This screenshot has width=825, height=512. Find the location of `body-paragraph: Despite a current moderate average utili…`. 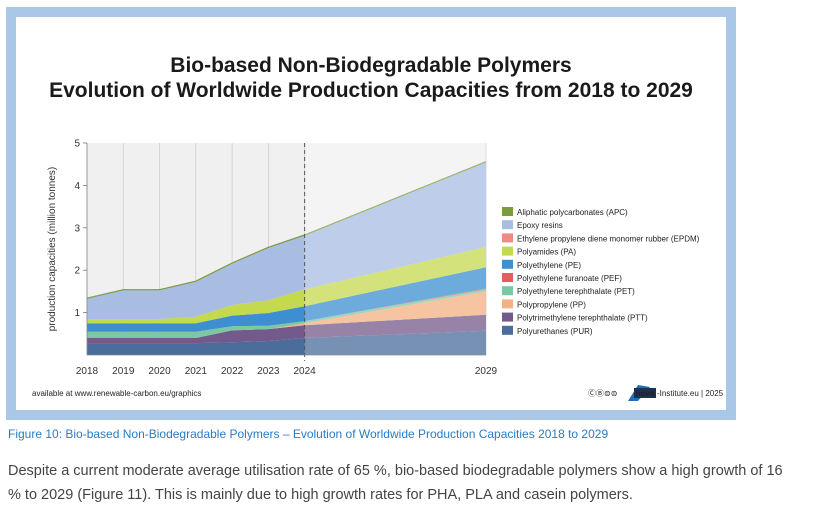

body-paragraph: Despite a current moderate average utili… is located at coordinates (395, 483).